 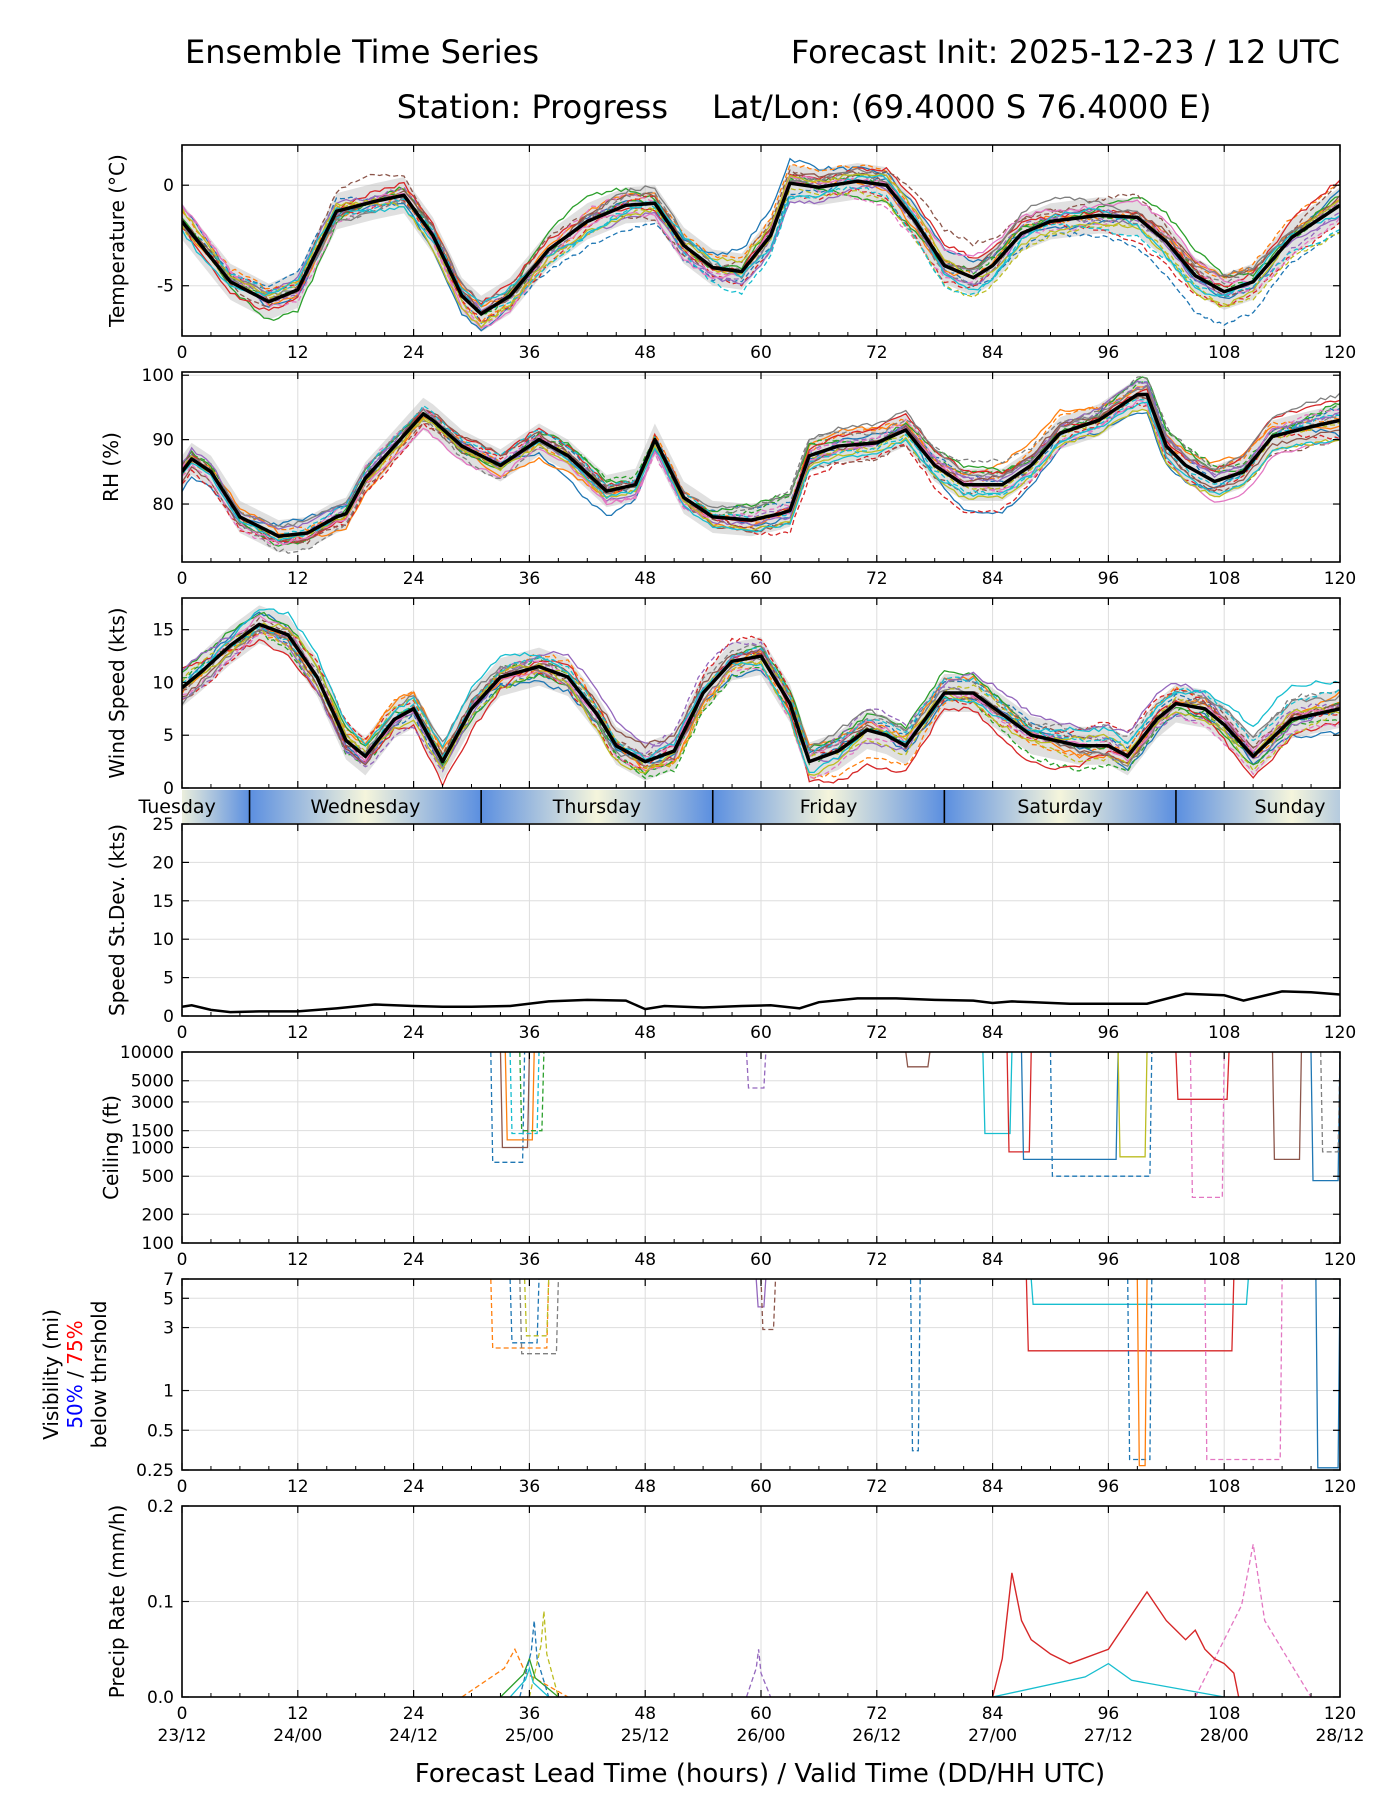 I want to click on stdev-line, so click(x=761, y=1002).